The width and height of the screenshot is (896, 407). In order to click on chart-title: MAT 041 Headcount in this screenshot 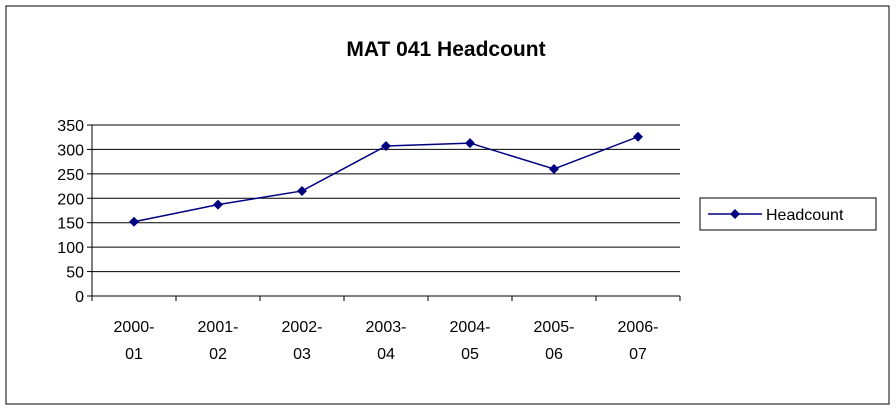, I will do `click(445, 49)`.